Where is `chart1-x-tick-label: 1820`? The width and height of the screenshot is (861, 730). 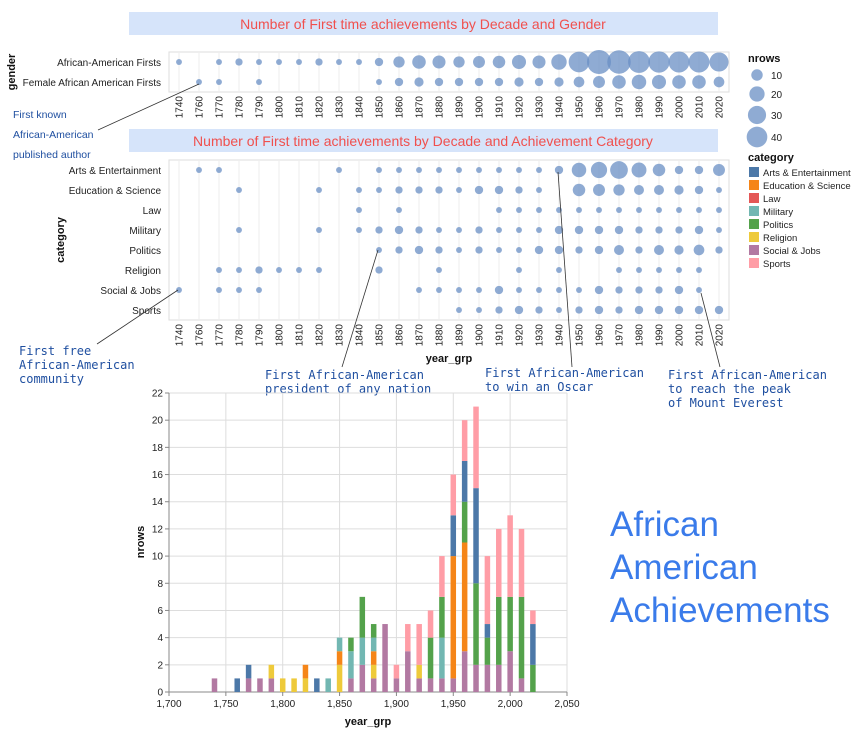
chart1-x-tick-label: 1820 is located at coordinates (320, 107).